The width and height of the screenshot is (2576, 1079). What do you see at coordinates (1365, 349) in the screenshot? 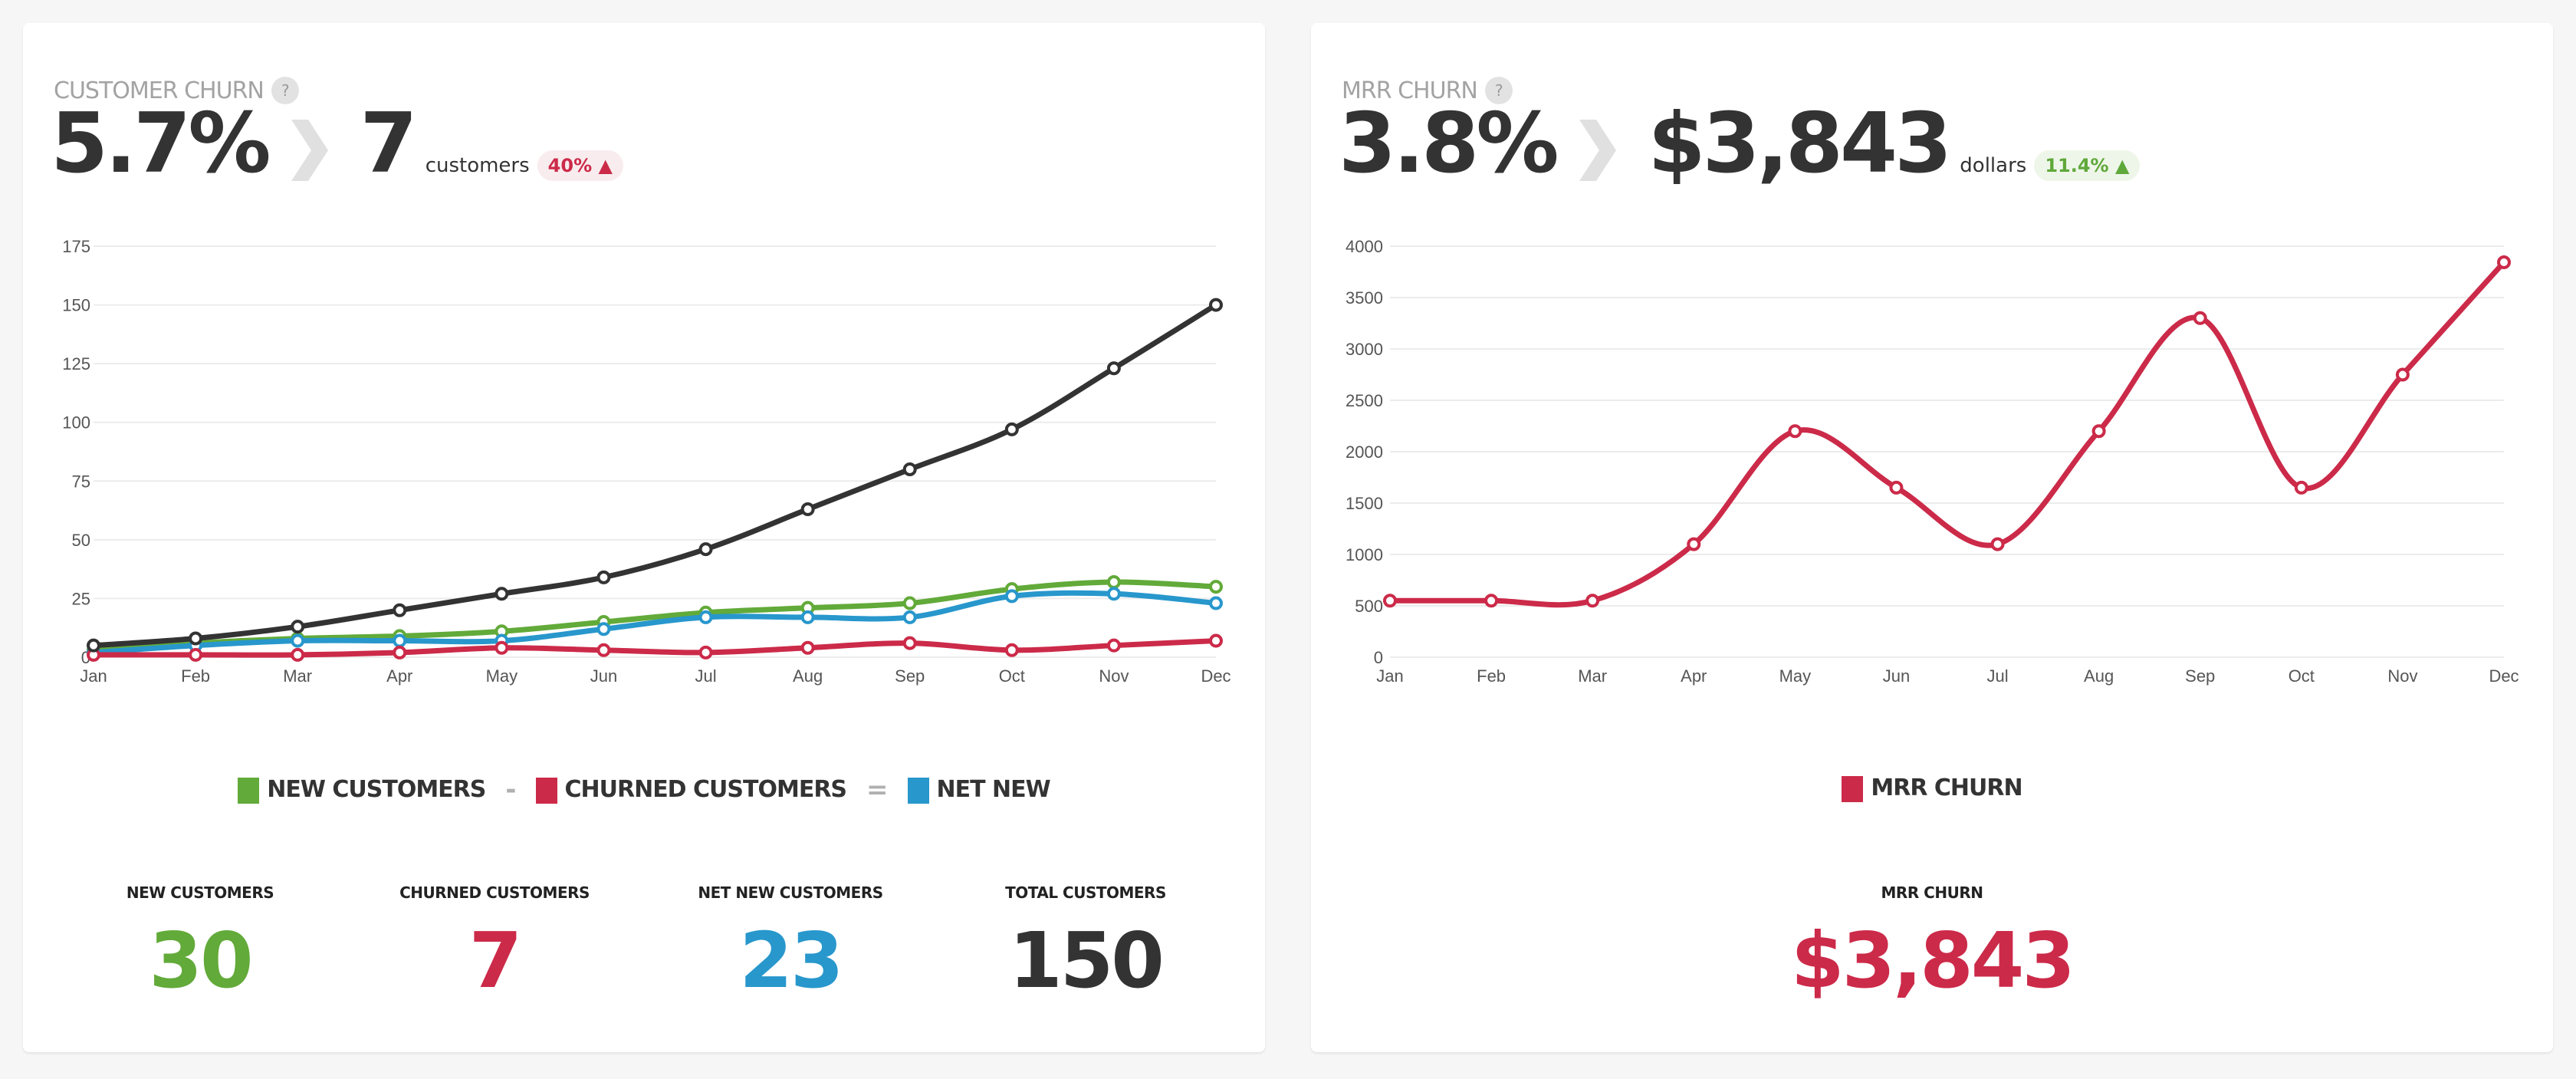
I see `y-tick-label: 3000` at bounding box center [1365, 349].